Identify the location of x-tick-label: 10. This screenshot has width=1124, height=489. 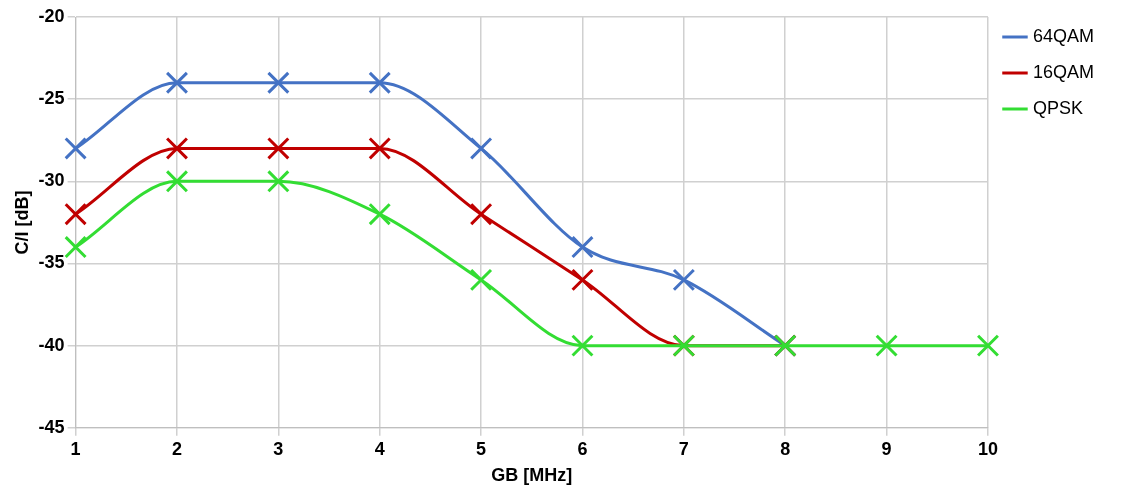
(987, 448).